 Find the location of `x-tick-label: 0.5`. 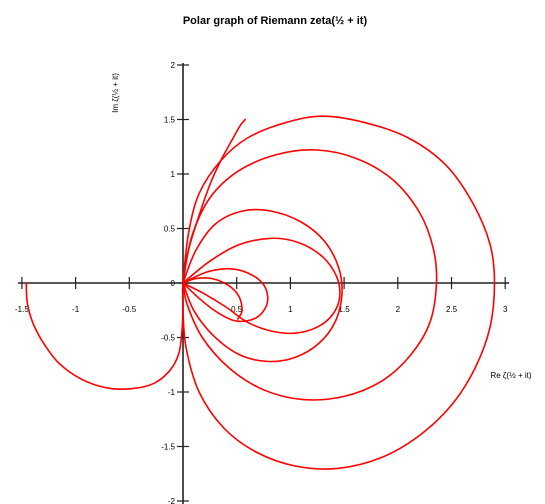

x-tick-label: 0.5 is located at coordinates (237, 309).